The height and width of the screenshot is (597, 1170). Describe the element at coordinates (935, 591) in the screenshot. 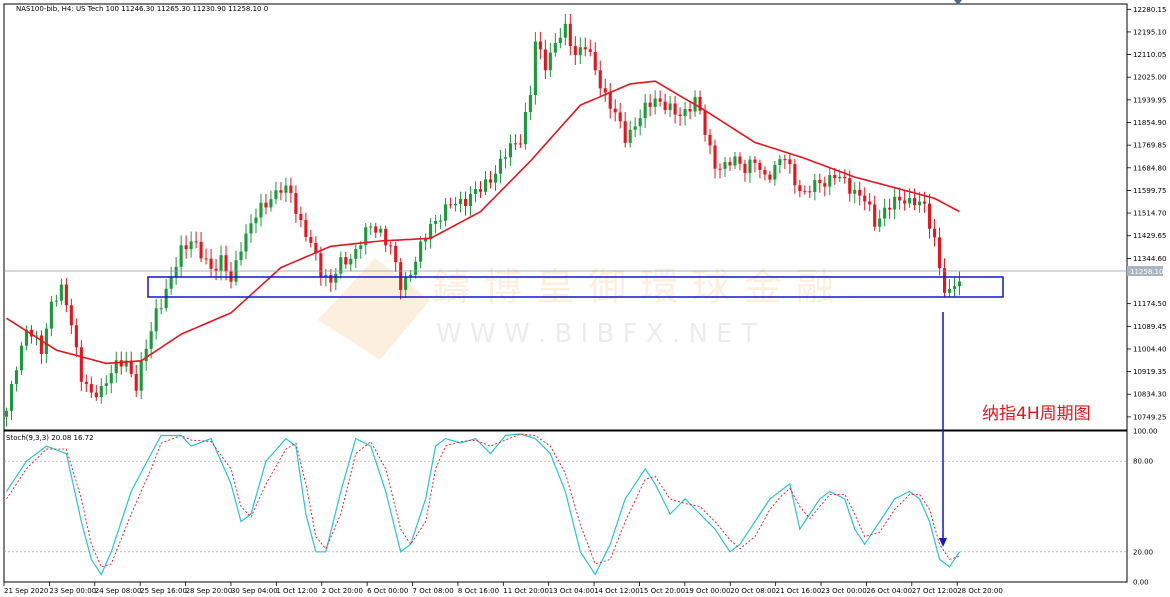

I see `x-tick-label: 27 Oct 12:00` at that location.